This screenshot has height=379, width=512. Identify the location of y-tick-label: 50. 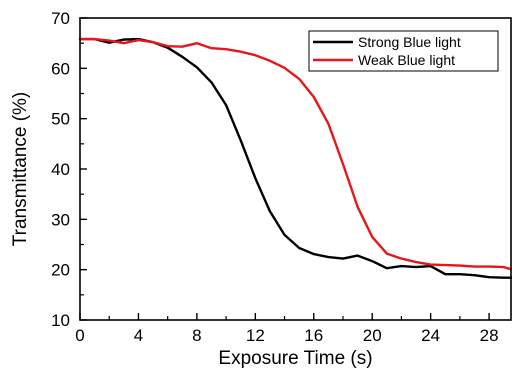
(60, 119).